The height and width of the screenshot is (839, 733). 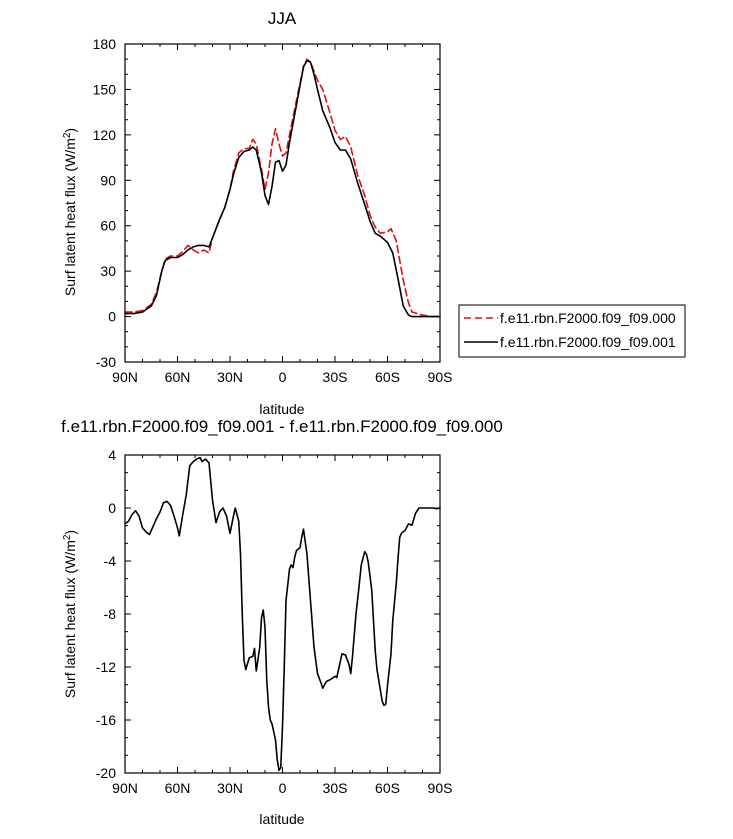 I want to click on legend-box, so click(x=572, y=331).